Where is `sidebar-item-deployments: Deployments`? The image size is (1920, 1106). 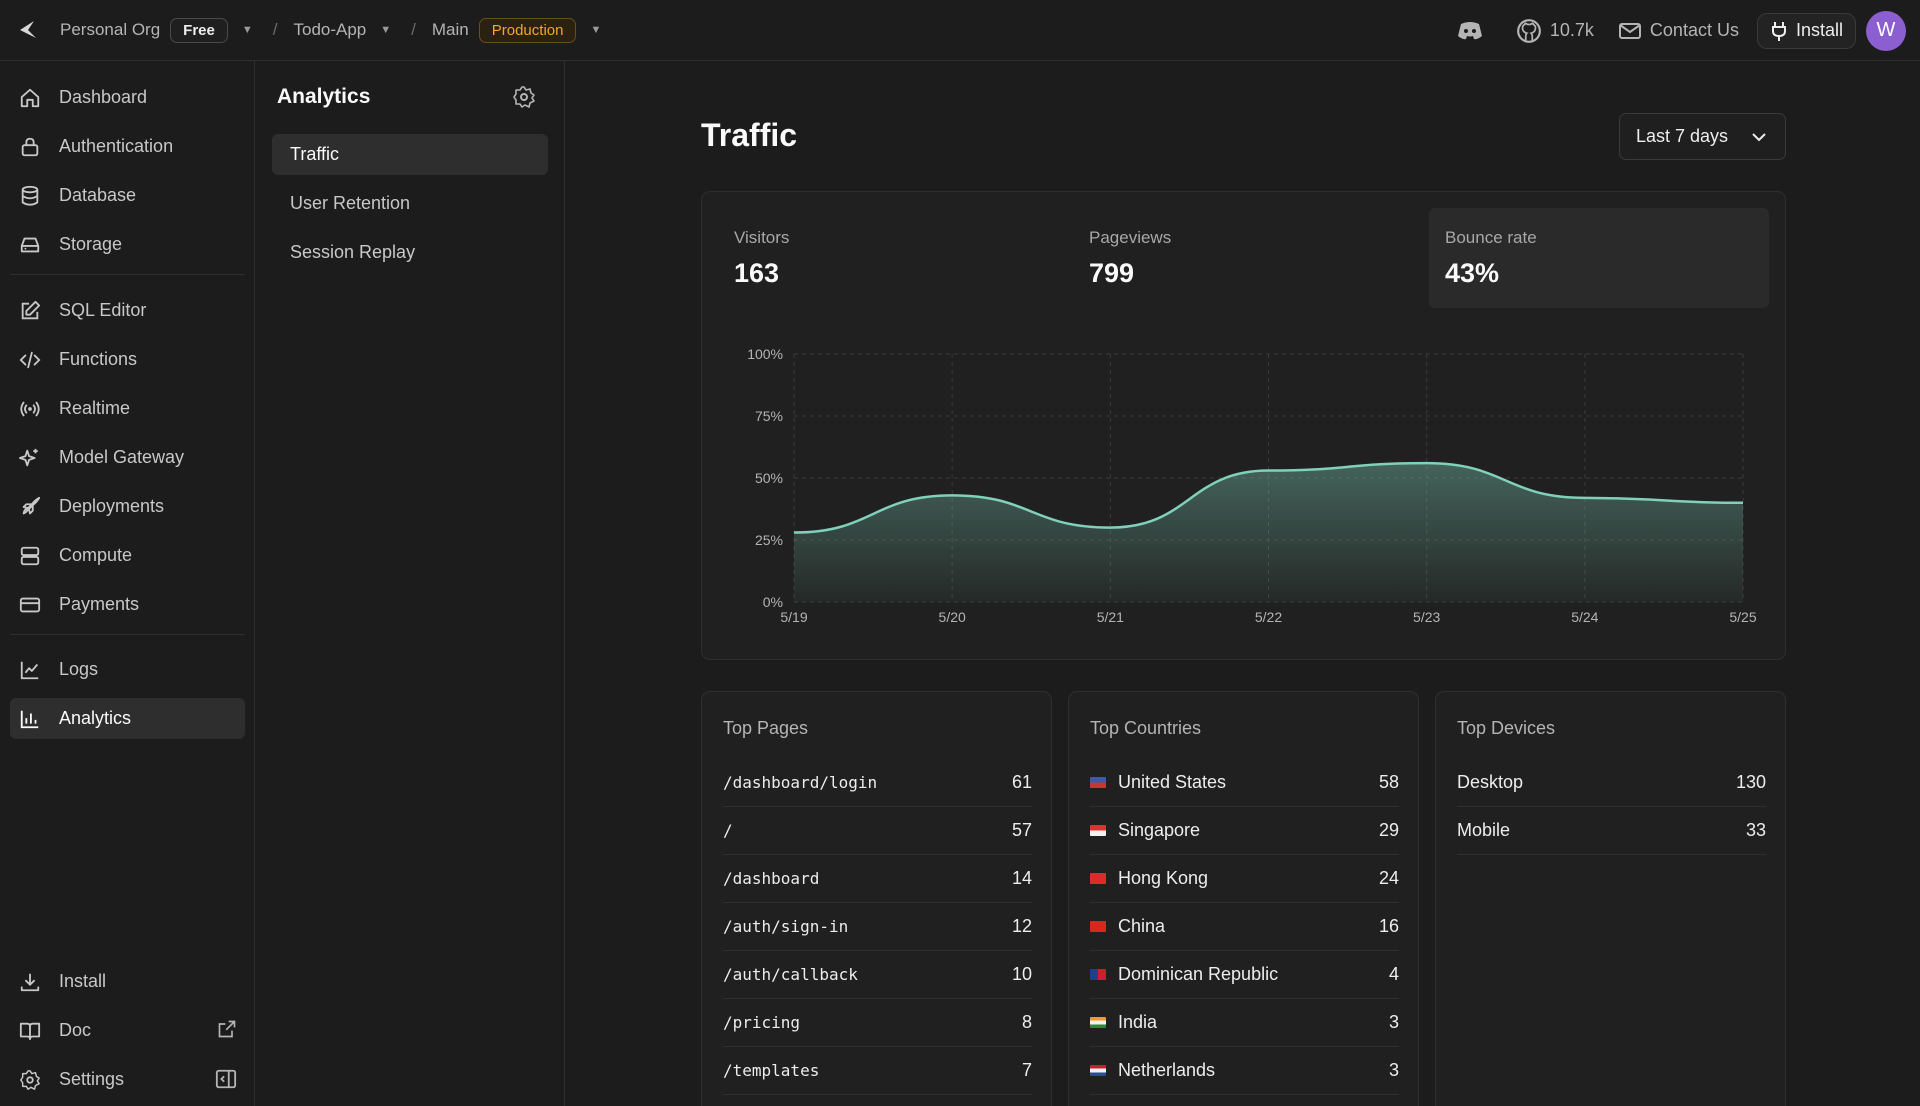 sidebar-item-deployments: Deployments is located at coordinates (127, 506).